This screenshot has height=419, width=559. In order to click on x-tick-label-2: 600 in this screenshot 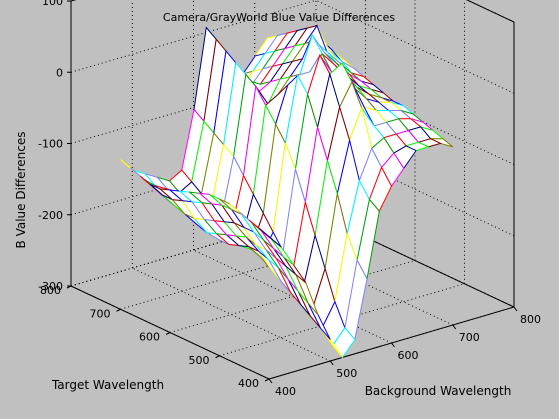, I will do `click(408, 355)`.